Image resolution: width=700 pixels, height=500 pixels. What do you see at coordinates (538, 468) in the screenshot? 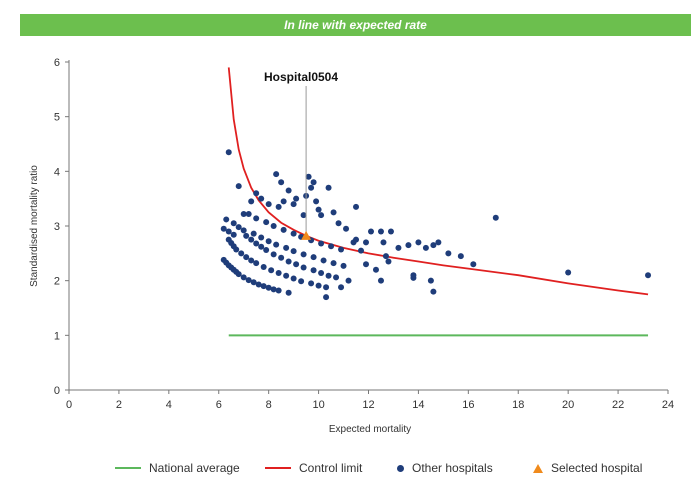
I see `triangle-icon` at bounding box center [538, 468].